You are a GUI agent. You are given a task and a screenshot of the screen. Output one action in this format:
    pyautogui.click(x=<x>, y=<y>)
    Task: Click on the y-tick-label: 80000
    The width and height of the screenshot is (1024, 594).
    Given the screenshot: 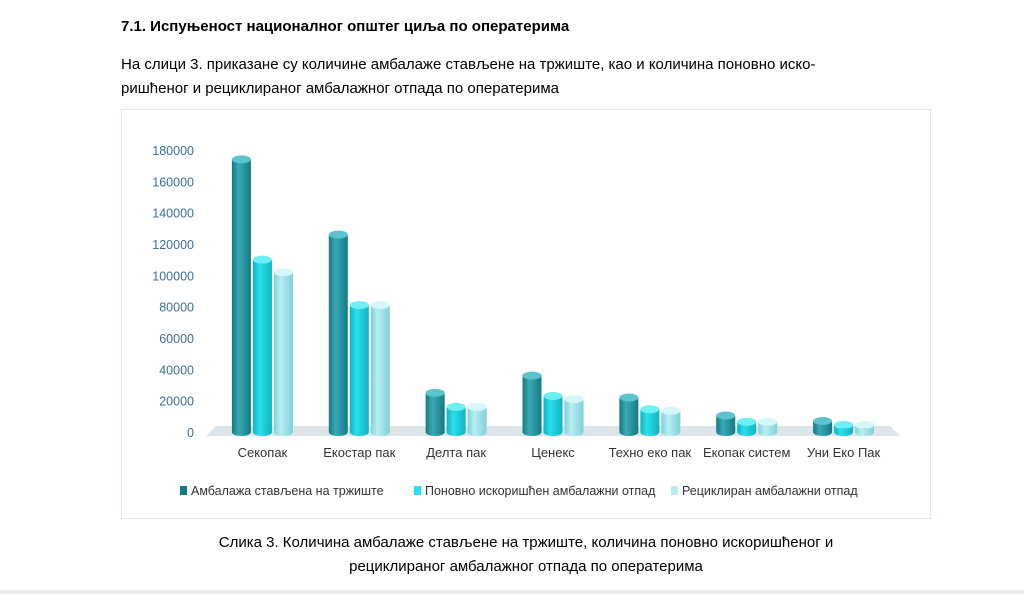 What is the action you would take?
    pyautogui.click(x=176, y=308)
    